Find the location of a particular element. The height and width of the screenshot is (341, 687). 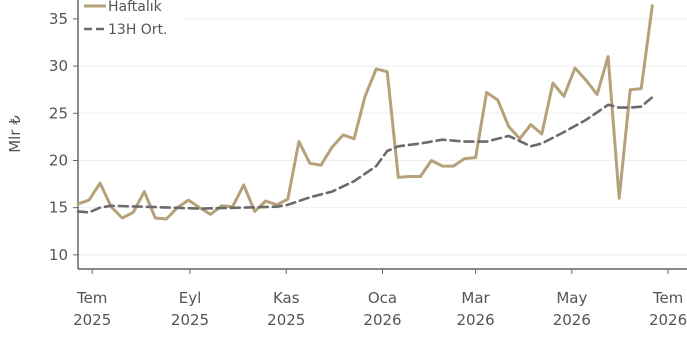

legend-label-1: 13H Ort. is located at coordinates (138, 30).